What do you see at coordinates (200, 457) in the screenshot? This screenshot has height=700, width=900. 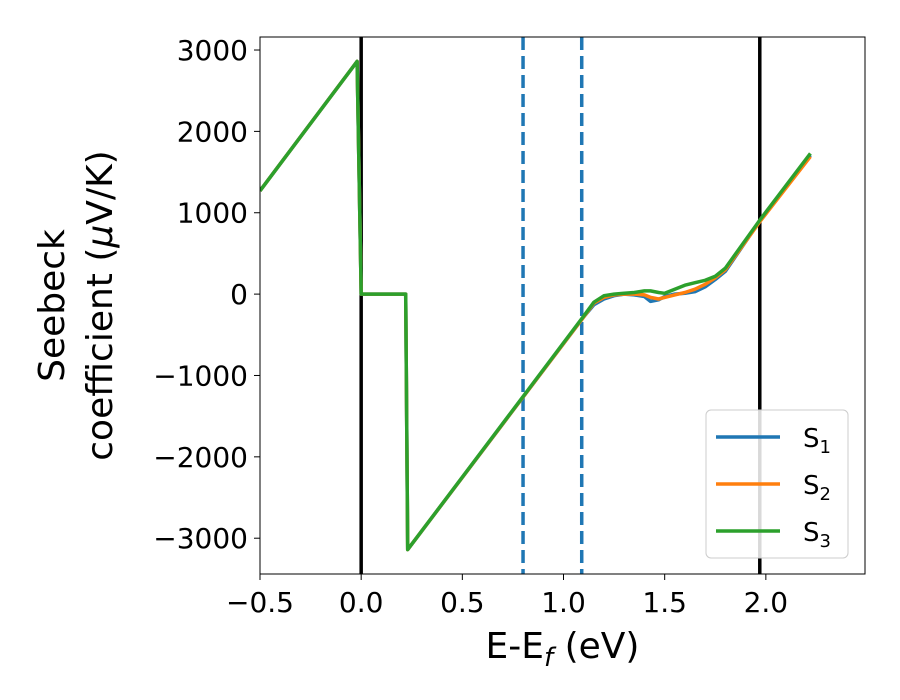 I see `y-tick-label: −2000` at bounding box center [200, 457].